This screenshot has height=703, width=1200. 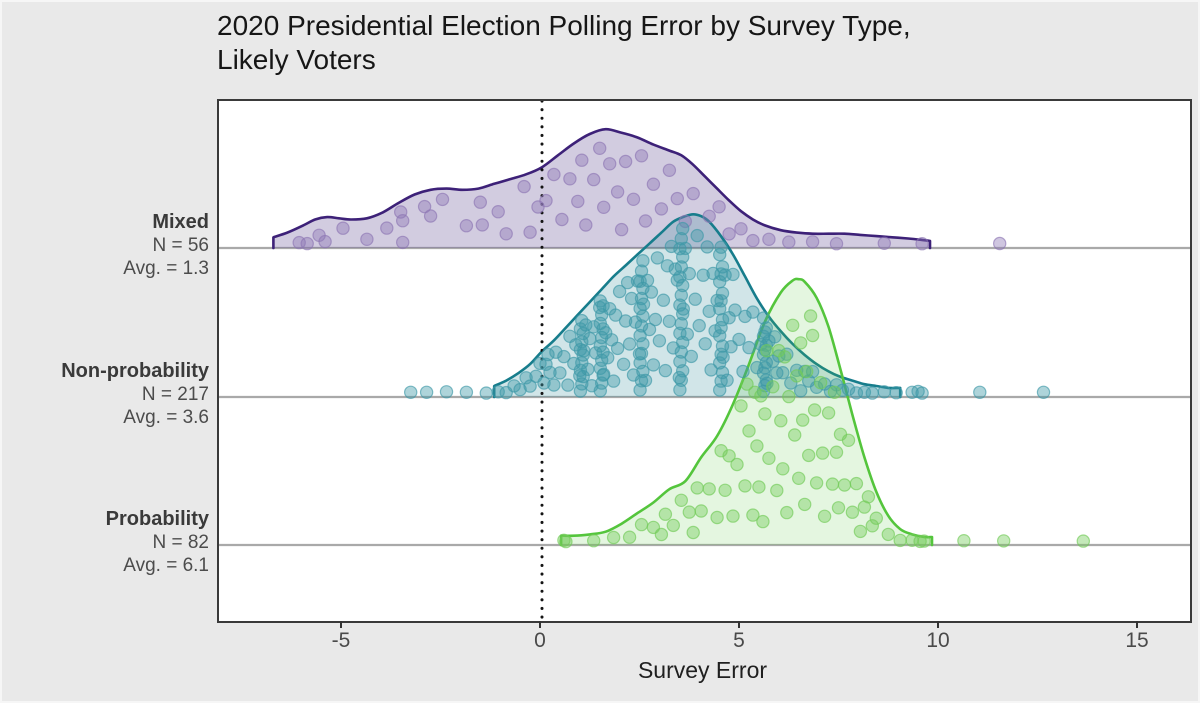 What do you see at coordinates (175, 394) in the screenshot?
I see `group-n: N = 217` at bounding box center [175, 394].